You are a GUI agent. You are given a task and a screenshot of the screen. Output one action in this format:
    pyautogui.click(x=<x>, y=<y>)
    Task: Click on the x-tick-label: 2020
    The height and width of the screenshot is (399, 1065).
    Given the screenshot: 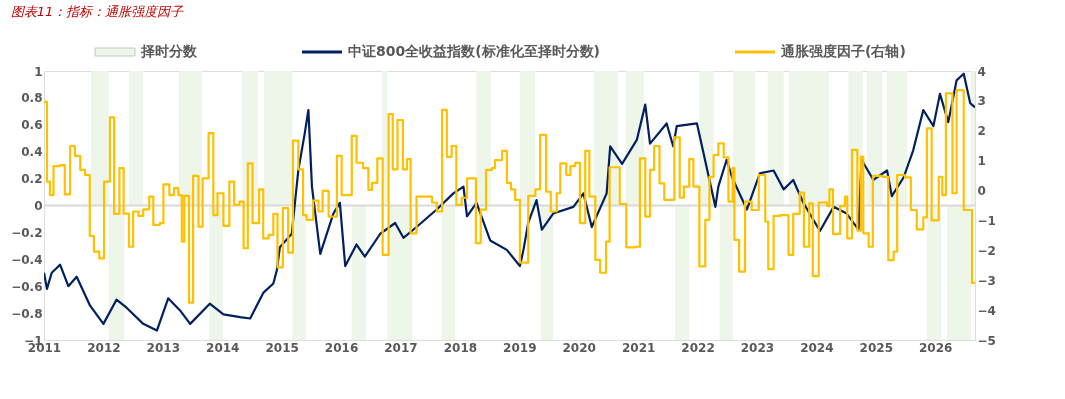 What is the action you would take?
    pyautogui.click(x=579, y=347)
    